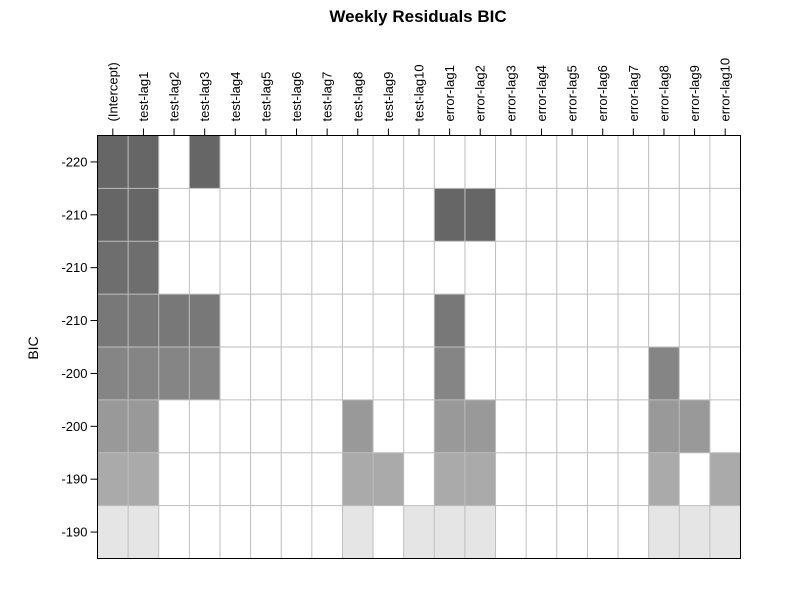 The width and height of the screenshot is (800, 600). What do you see at coordinates (541, 93) in the screenshot?
I see `x-tick-label: error-lag4` at bounding box center [541, 93].